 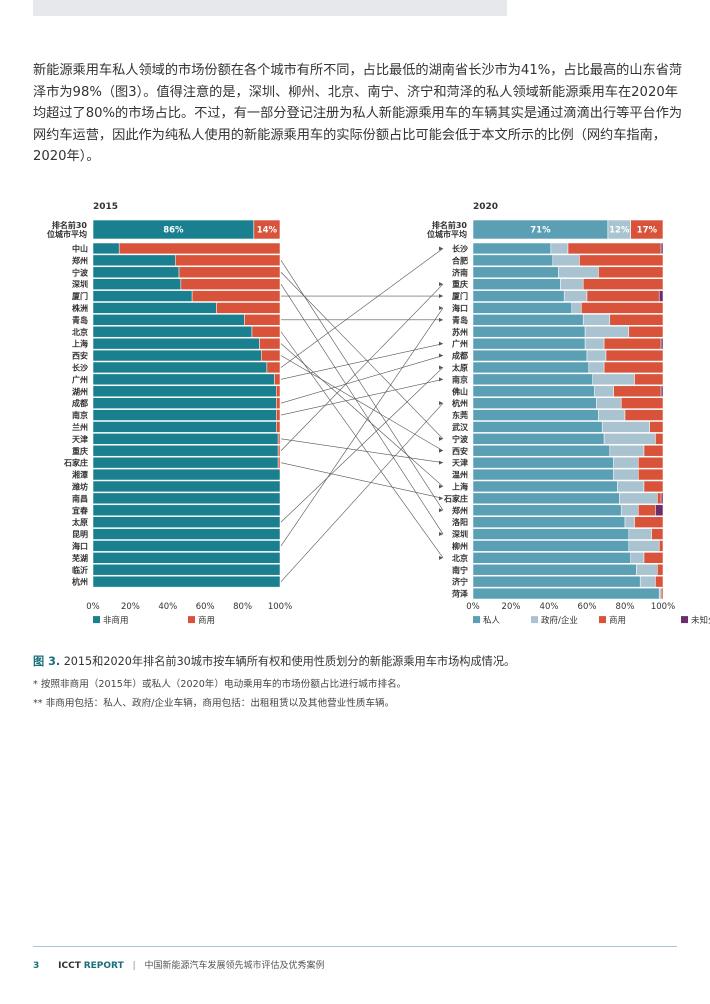 I want to click on bar-2020-东莞-商用, so click(x=644, y=415).